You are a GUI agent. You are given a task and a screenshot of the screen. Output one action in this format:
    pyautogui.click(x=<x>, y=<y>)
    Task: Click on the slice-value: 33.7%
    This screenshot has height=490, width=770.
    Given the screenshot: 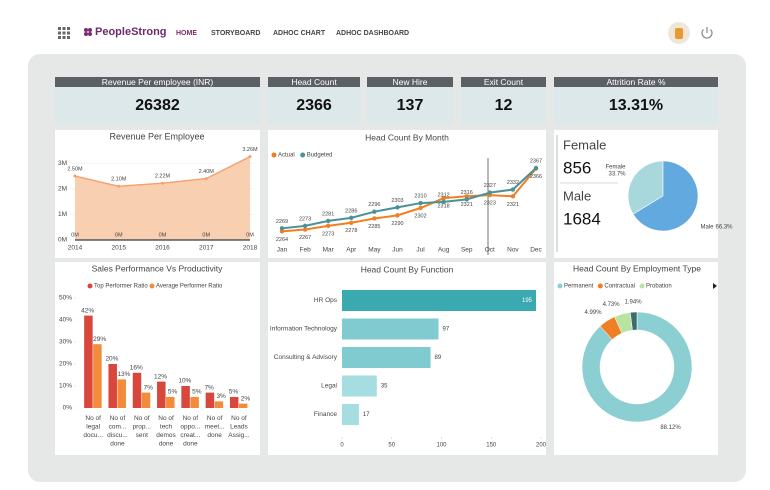 What is the action you would take?
    pyautogui.click(x=618, y=175)
    